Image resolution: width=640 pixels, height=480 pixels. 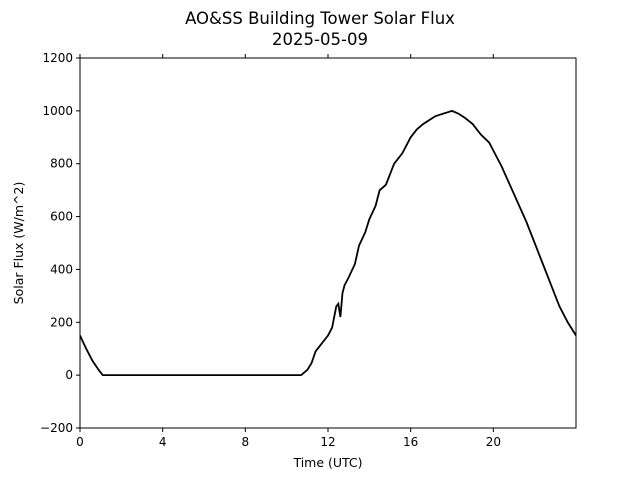 What do you see at coordinates (327, 462) in the screenshot?
I see `x-axis-label: Time (UTC)` at bounding box center [327, 462].